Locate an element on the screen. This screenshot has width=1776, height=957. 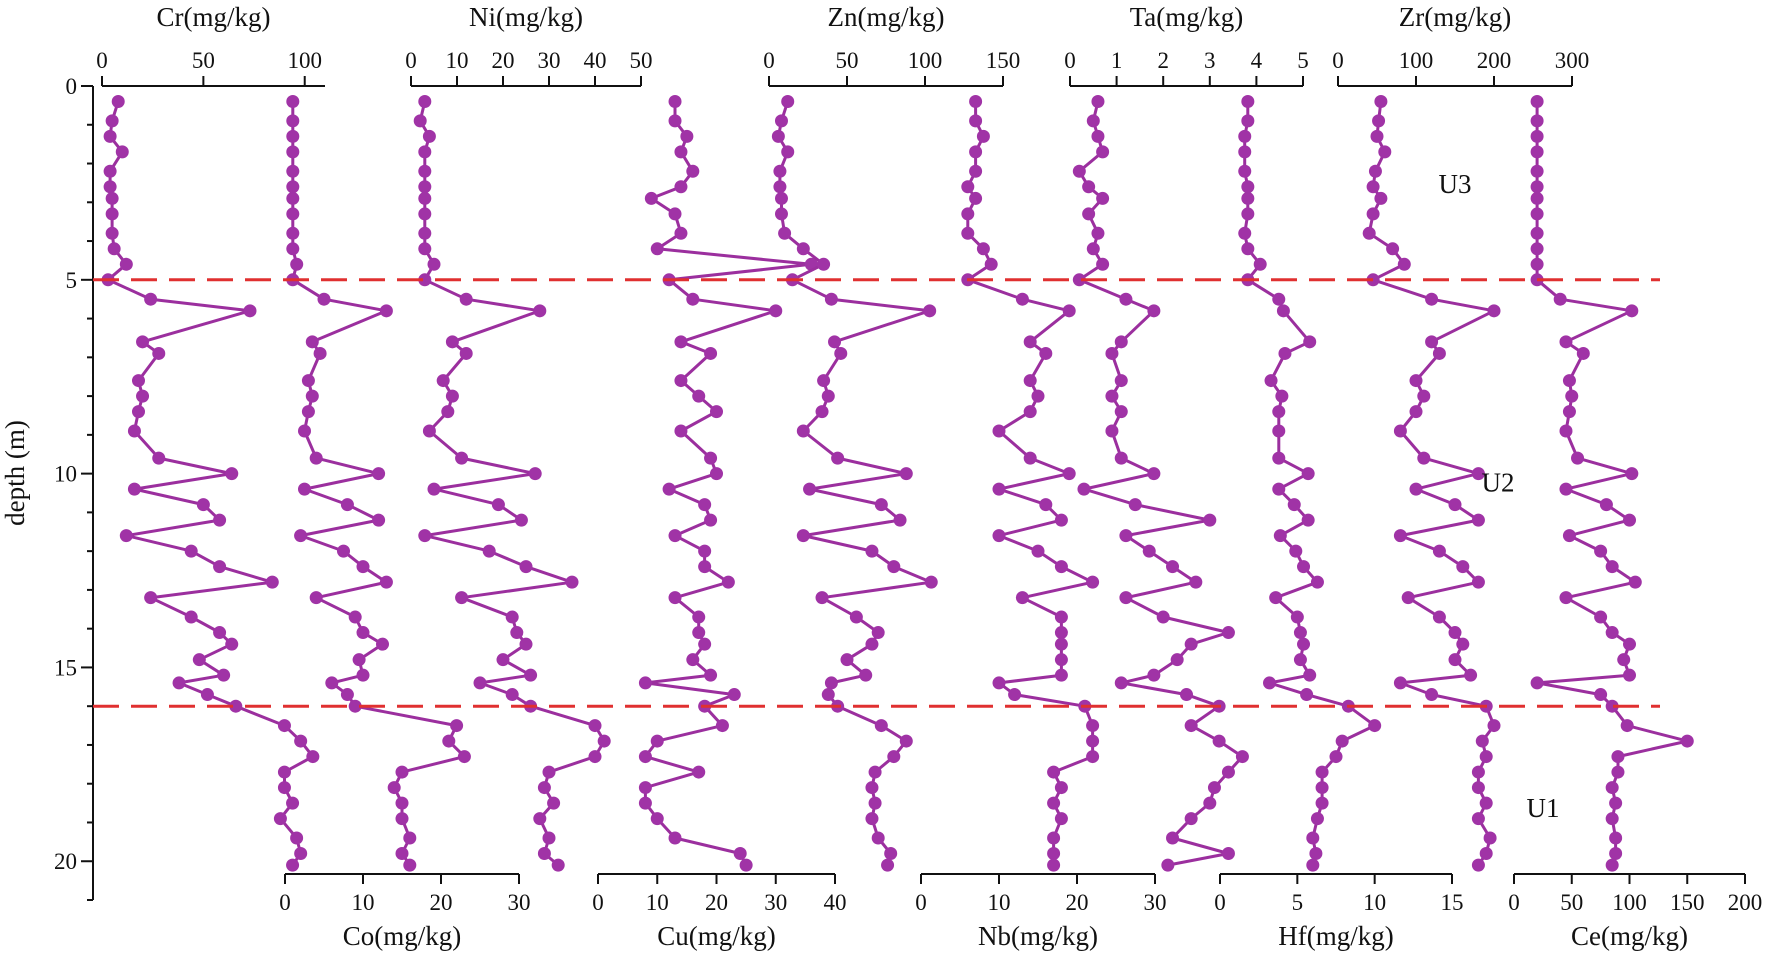
panel-ce: 0 50 100 150 200 Ce(mg/kg) is located at coordinates (1635, 523).